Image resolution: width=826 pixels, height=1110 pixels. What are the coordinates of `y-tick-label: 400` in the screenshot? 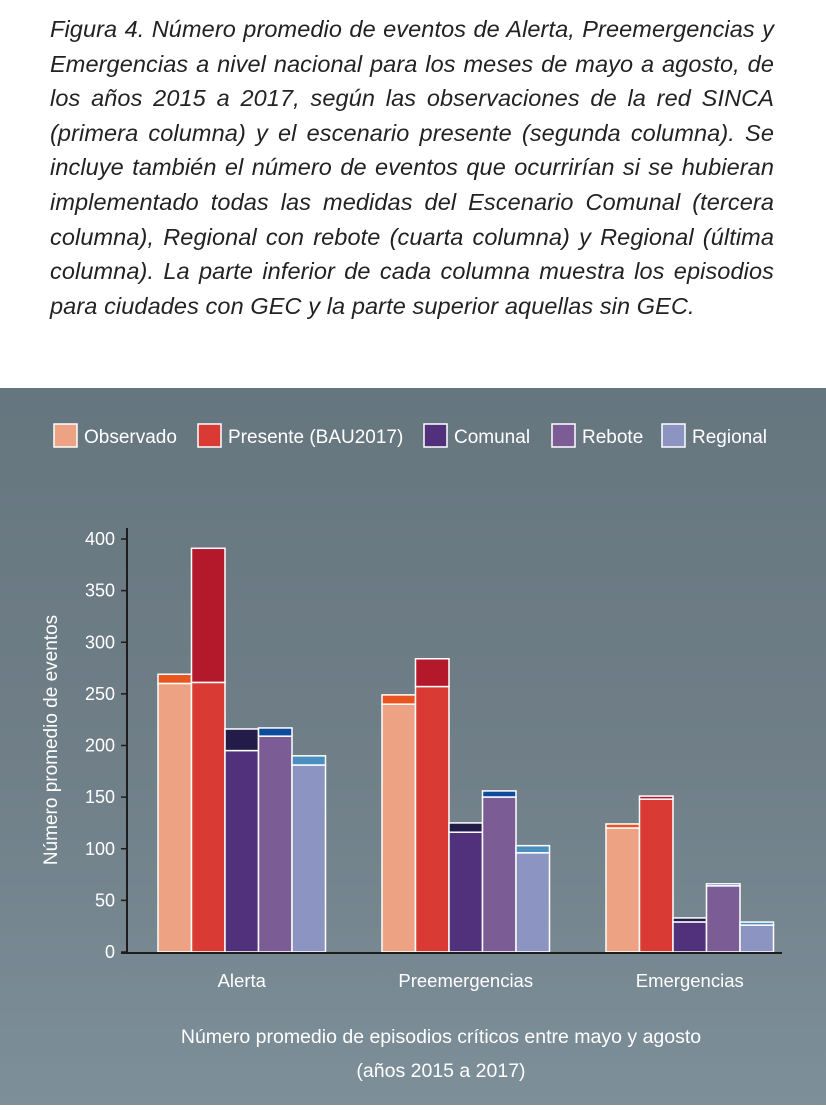 It's located at (100, 539).